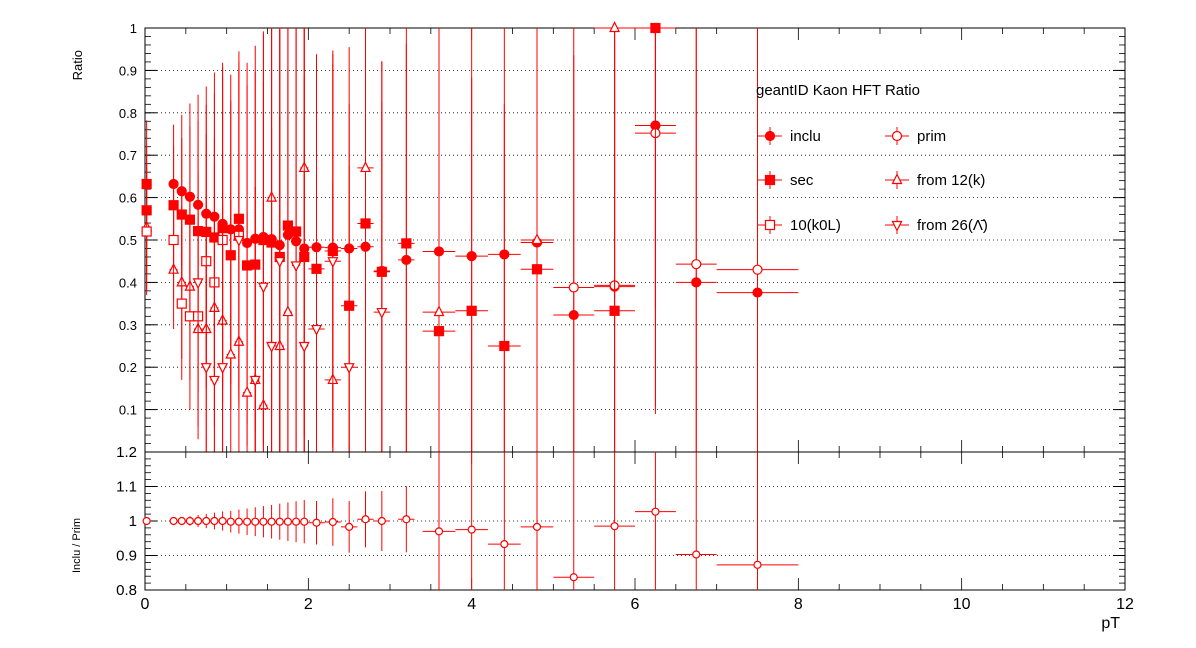 This screenshot has height=648, width=1196. What do you see at coordinates (126, 487) in the screenshot?
I see `bottom-y-tick-label: 1.1` at bounding box center [126, 487].